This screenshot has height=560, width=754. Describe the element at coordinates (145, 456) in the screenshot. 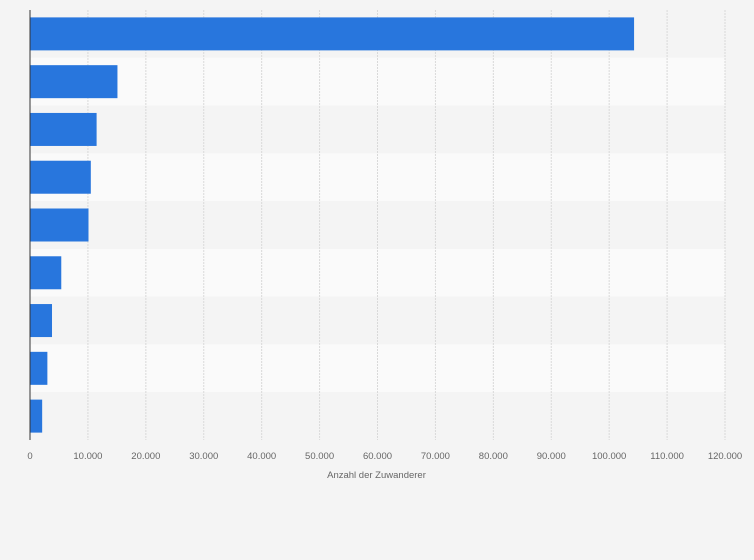

I see `x-tick-label: 20.000` at that location.